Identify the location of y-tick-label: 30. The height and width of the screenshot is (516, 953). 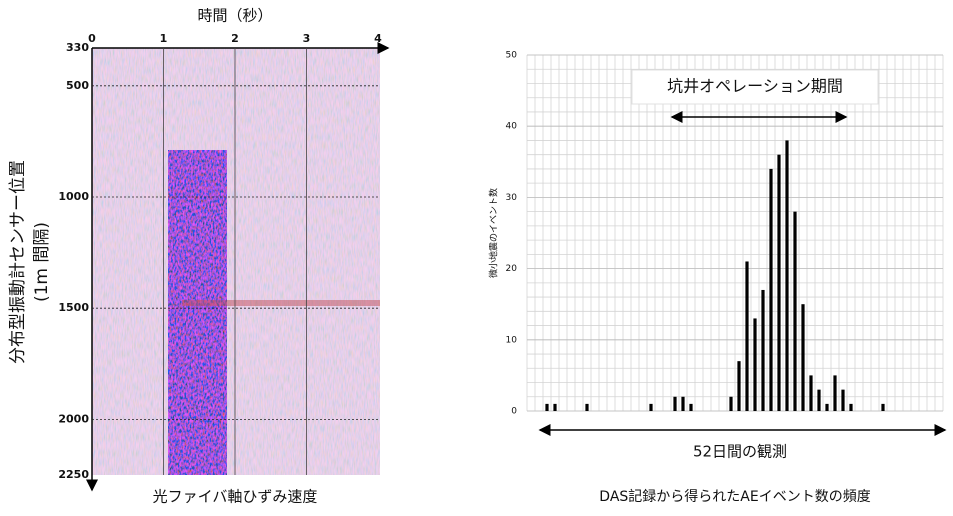
(512, 198).